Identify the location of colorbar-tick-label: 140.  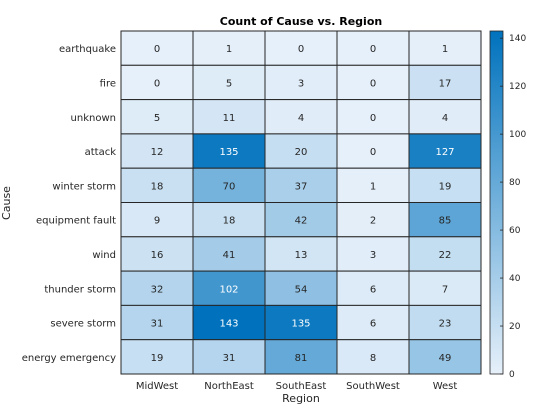
(517, 39).